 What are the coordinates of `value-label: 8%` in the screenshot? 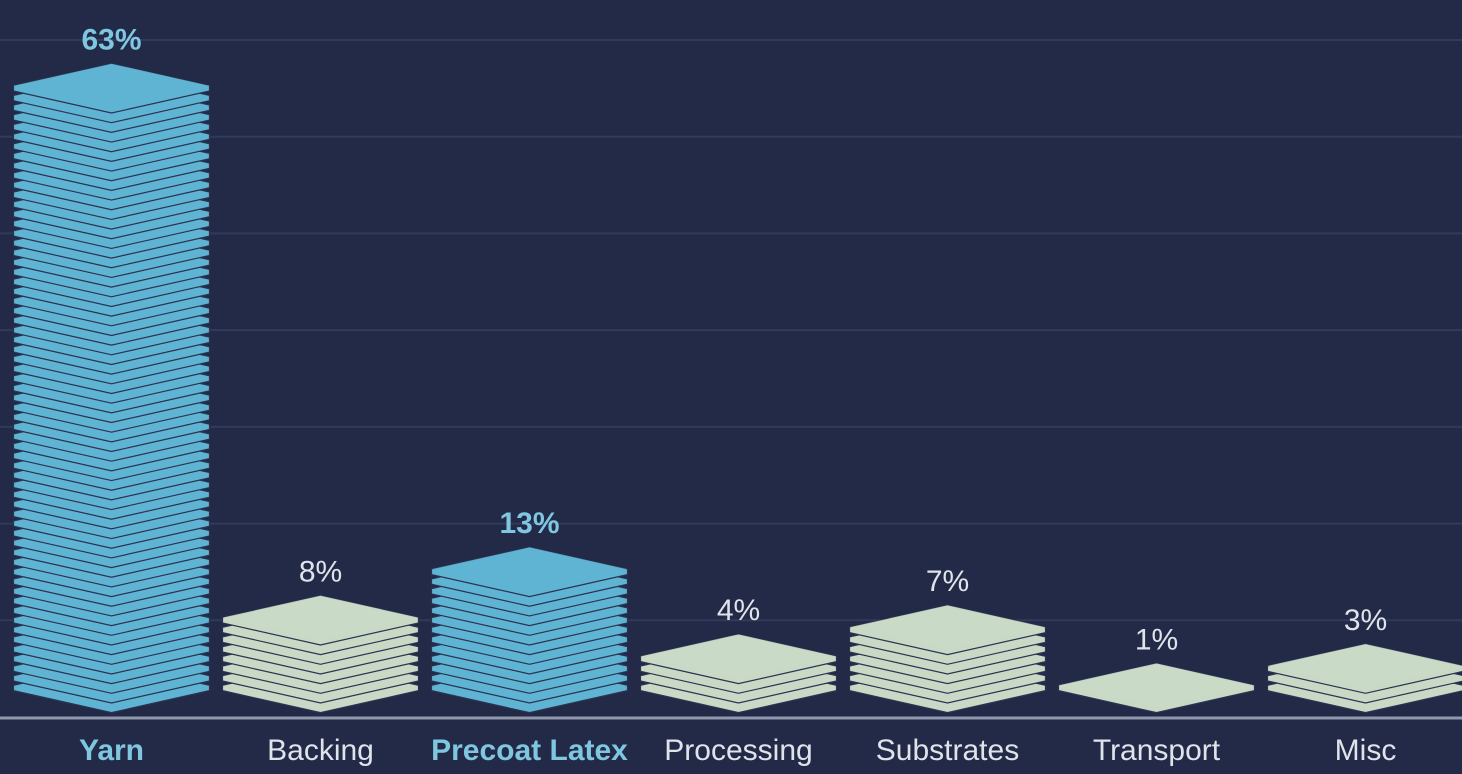 It's located at (320, 572).